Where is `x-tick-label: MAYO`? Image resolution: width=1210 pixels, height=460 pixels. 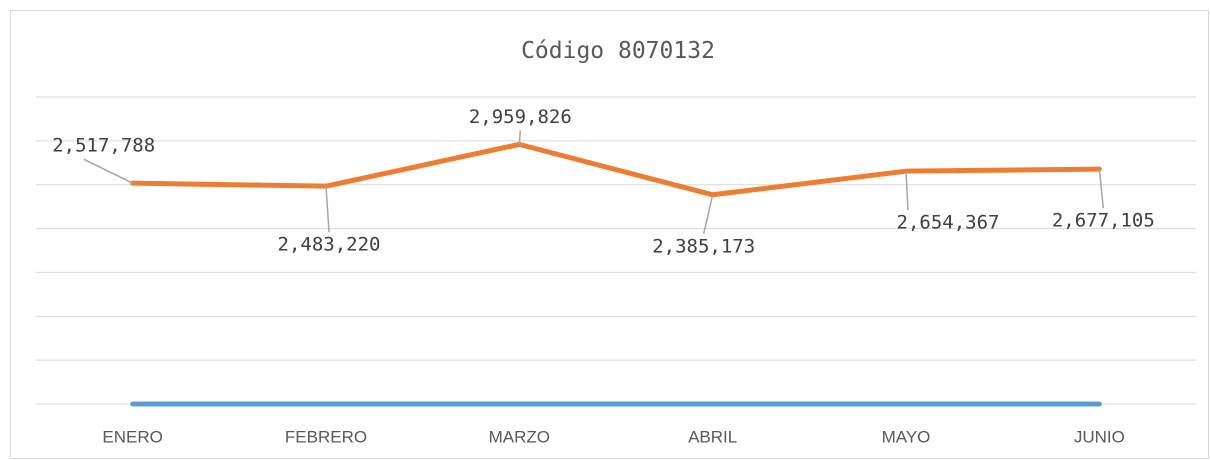 x-tick-label: MAYO is located at coordinates (906, 436).